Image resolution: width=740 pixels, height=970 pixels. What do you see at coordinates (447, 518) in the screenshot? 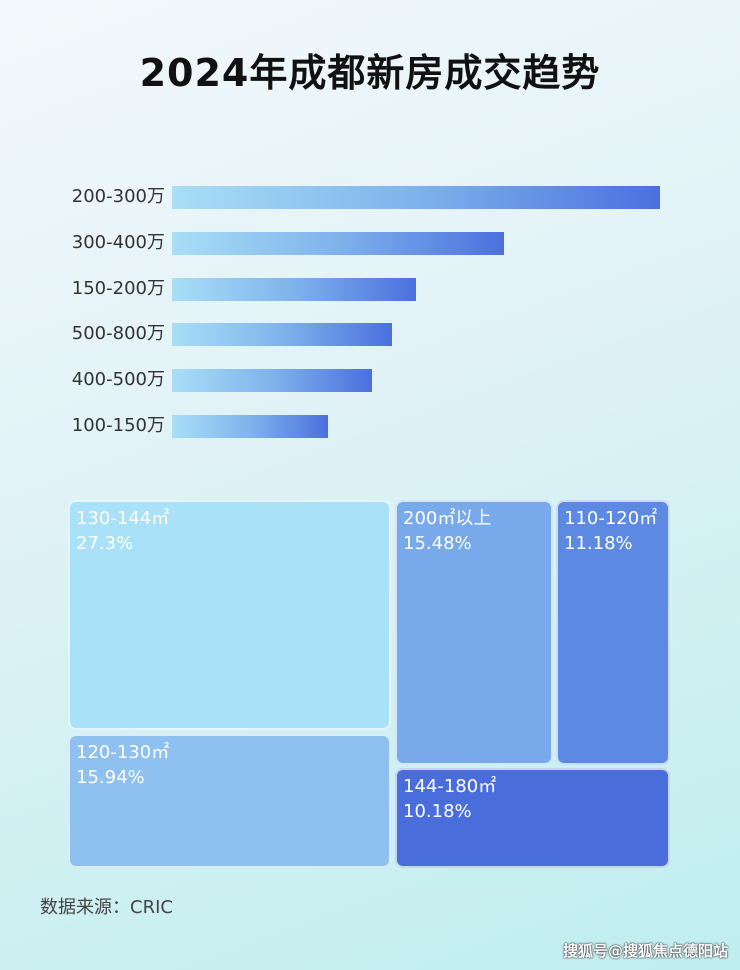
I see `tile-label: 200㎡以上` at bounding box center [447, 518].